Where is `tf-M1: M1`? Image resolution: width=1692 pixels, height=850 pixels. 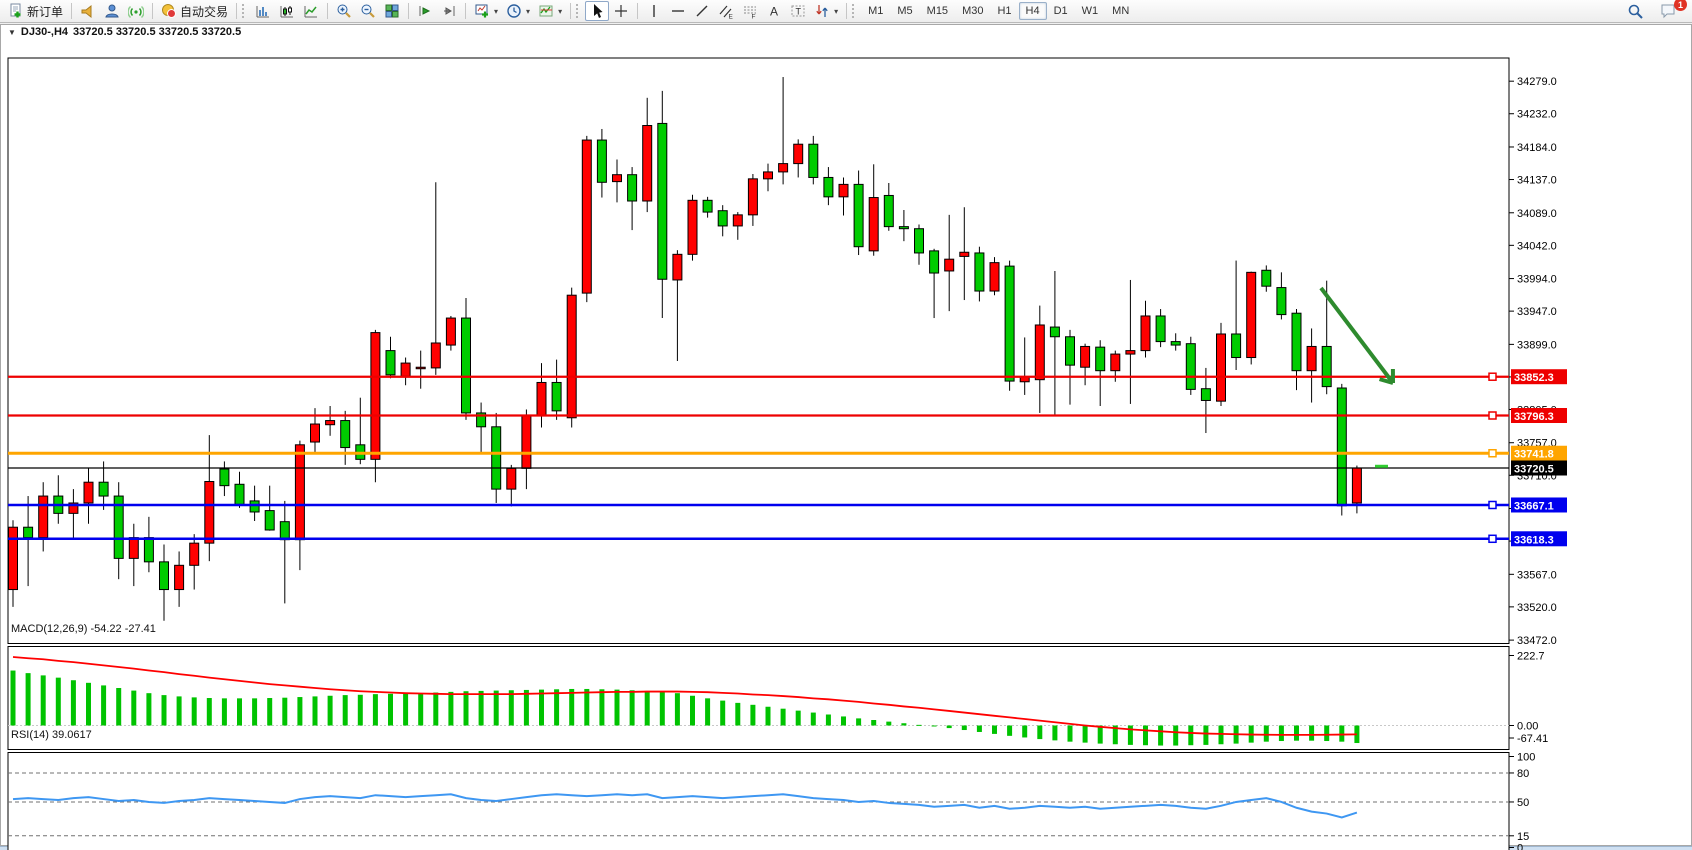 tf-M1: M1 is located at coordinates (875, 11).